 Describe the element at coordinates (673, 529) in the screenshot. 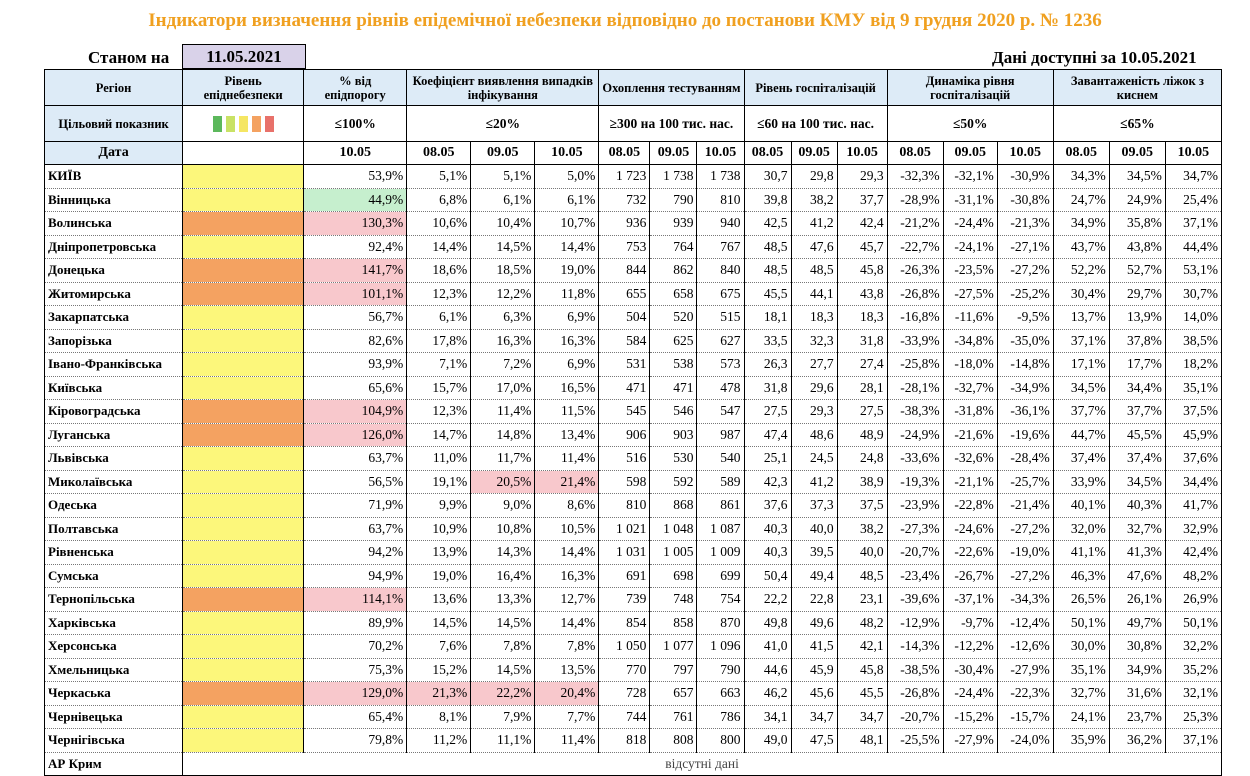

I see `testing-value: 1 048` at that location.